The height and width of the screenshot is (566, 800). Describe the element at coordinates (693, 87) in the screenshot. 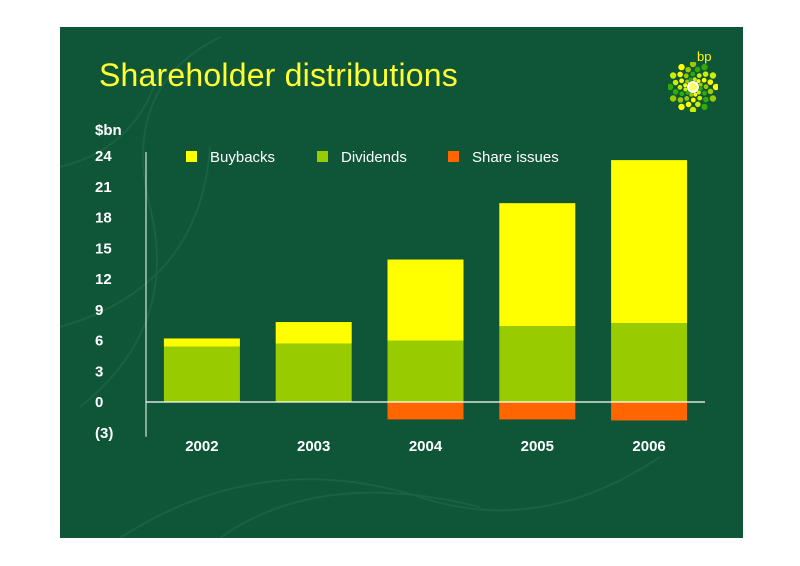

I see `helios-sun-icon` at that location.